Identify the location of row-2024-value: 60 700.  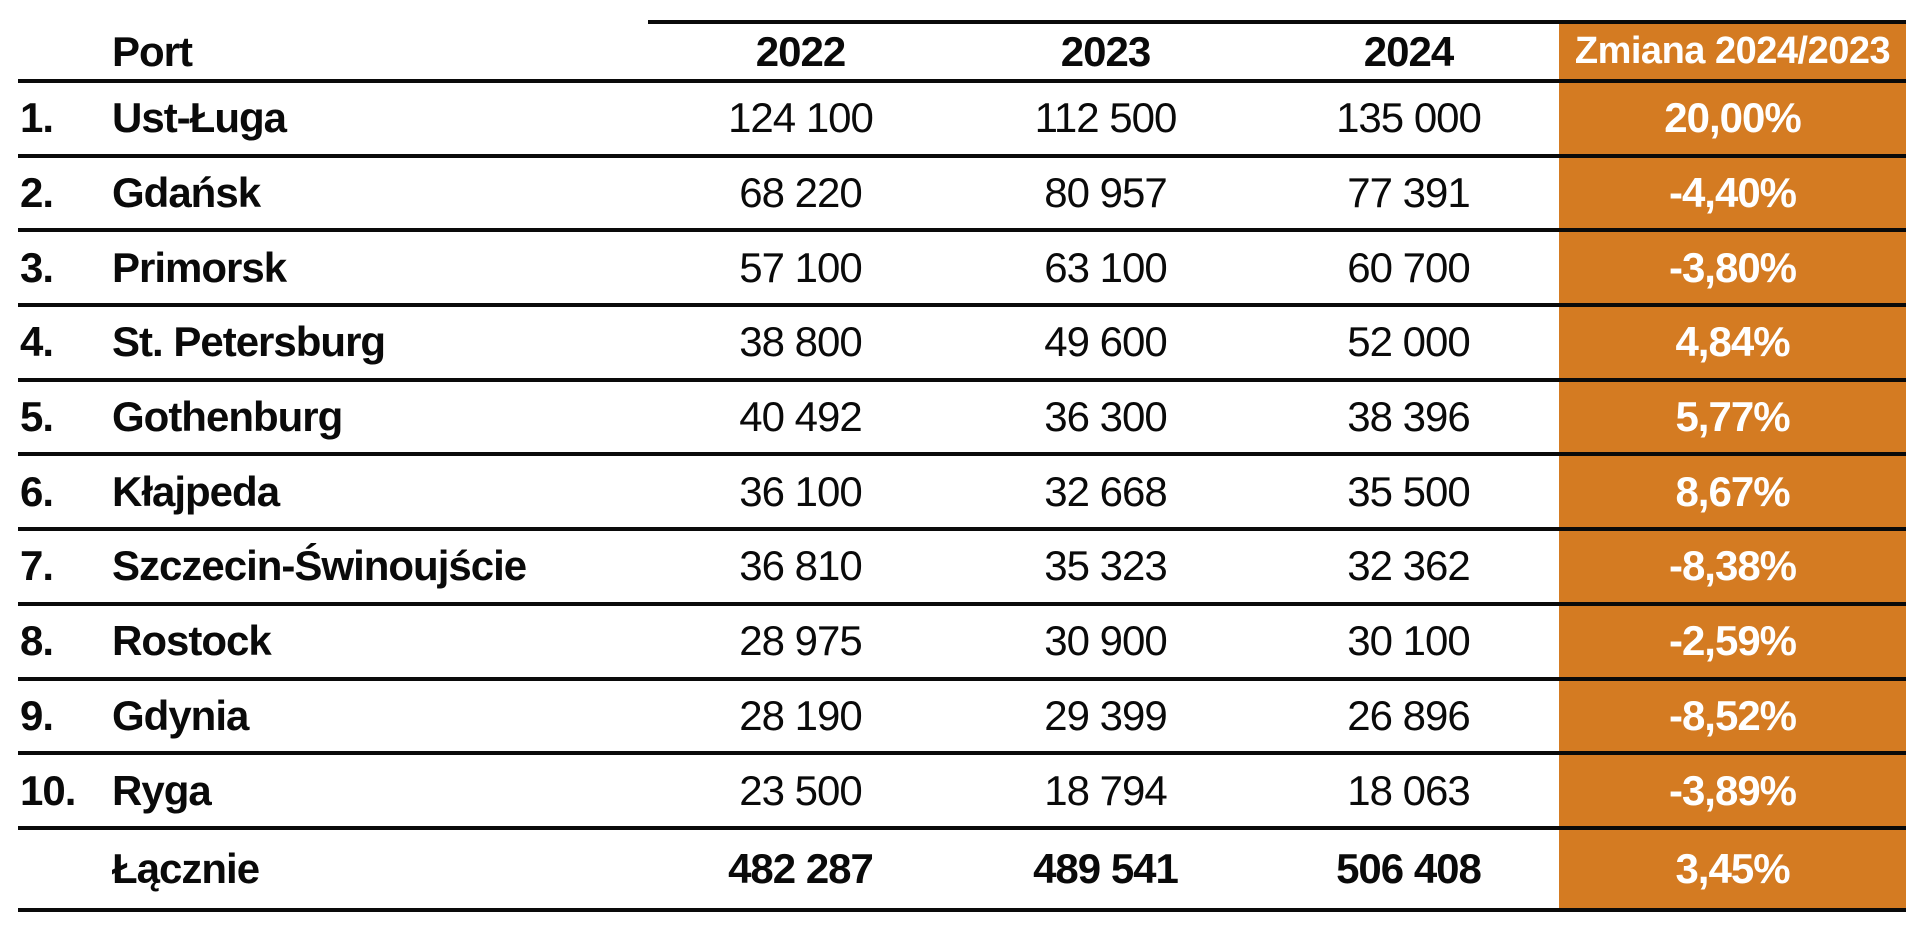
(1408, 267).